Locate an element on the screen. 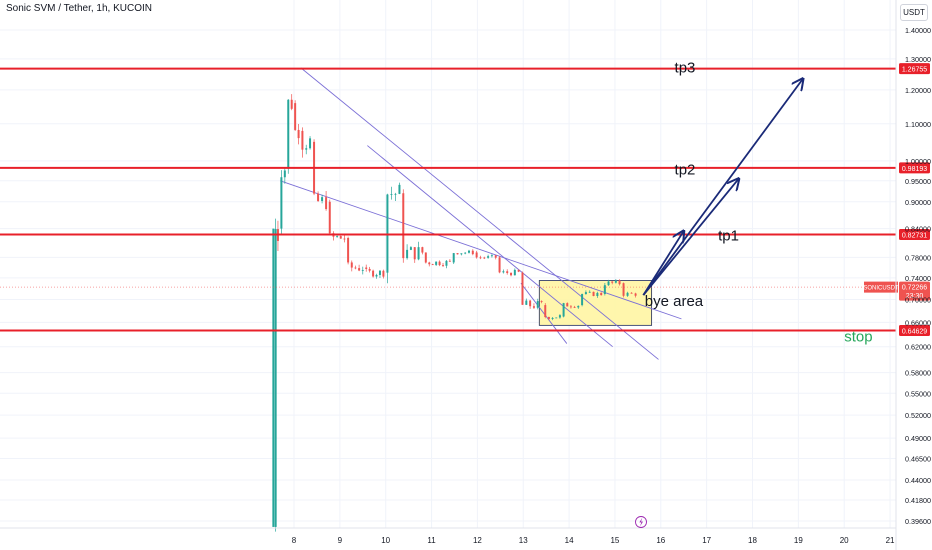  y-tick-label: 0.58000 is located at coordinates (918, 373).